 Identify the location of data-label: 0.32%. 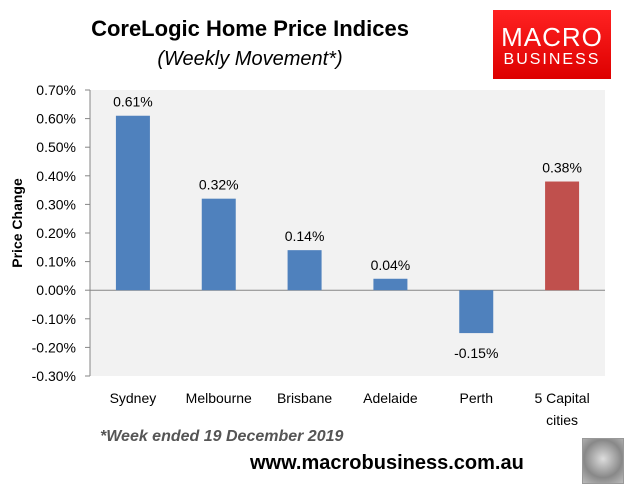
(219, 185).